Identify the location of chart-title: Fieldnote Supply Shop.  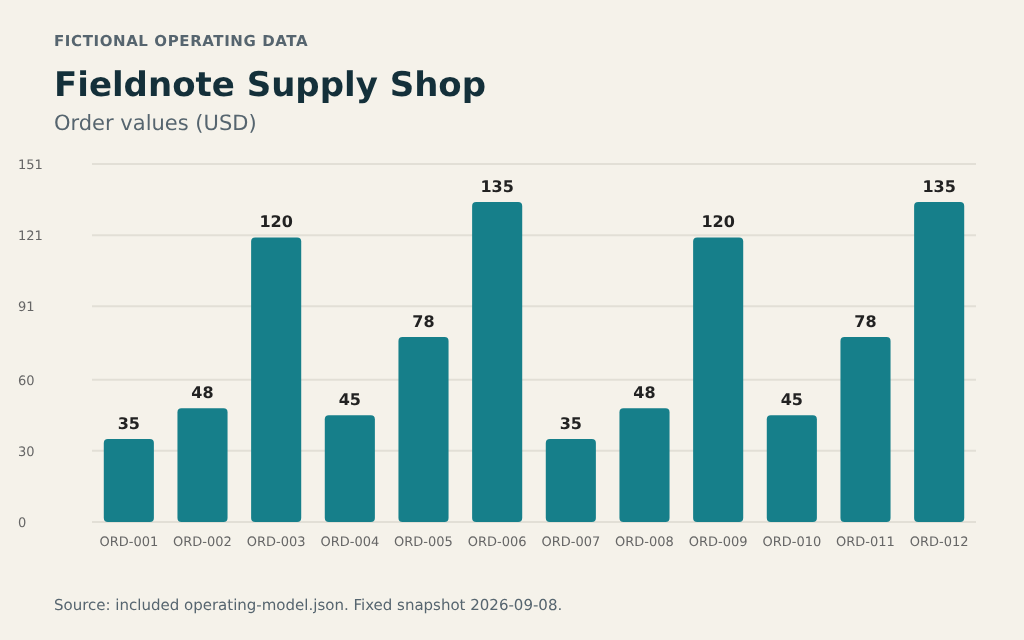
(270, 86).